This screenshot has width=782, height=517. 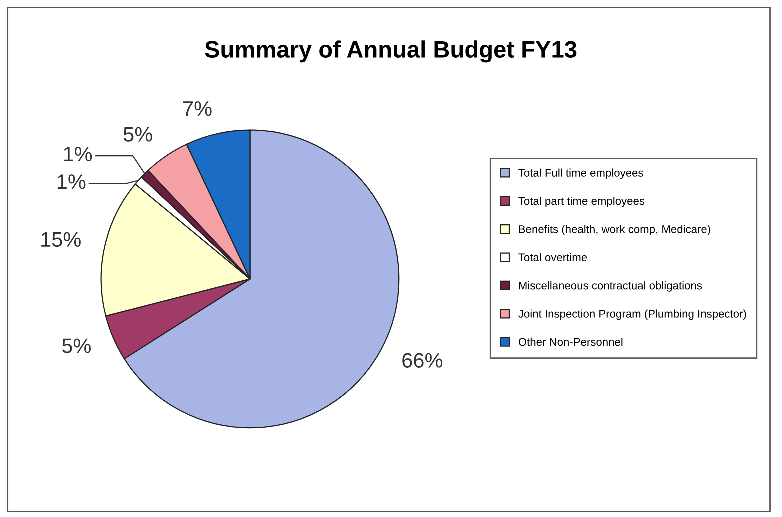 I want to click on legend-label: Miscellaneous contractual obligations, so click(x=610, y=287).